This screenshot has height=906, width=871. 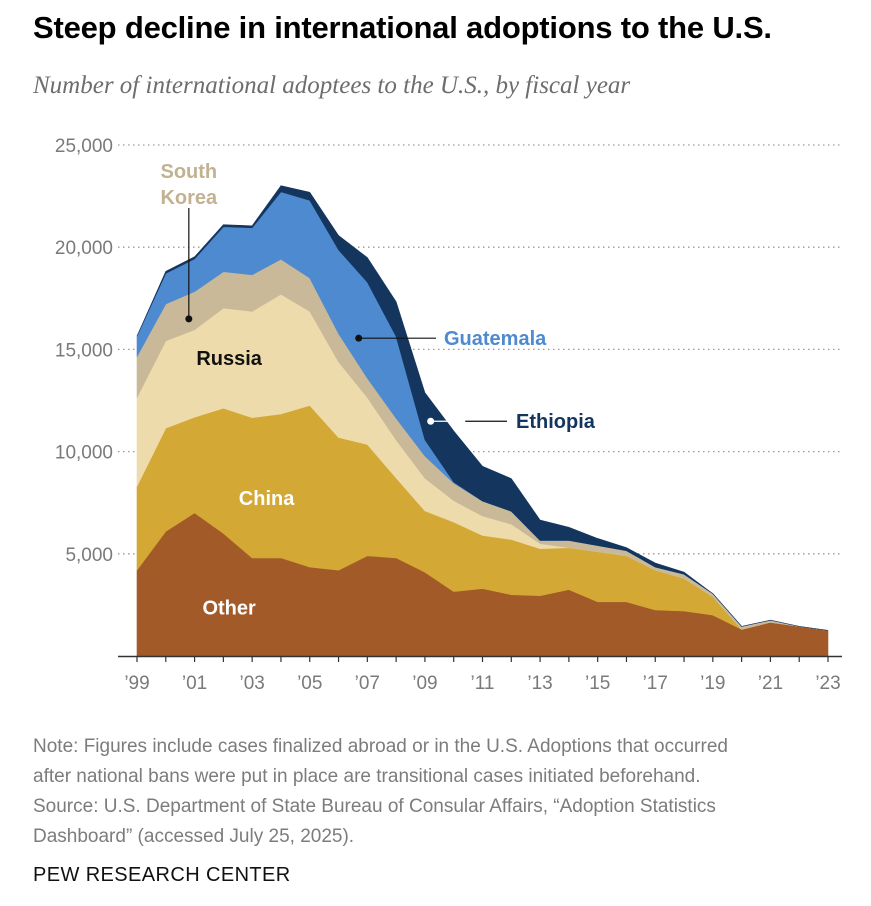 I want to click on label-south-korea: Korea, so click(x=189, y=198).